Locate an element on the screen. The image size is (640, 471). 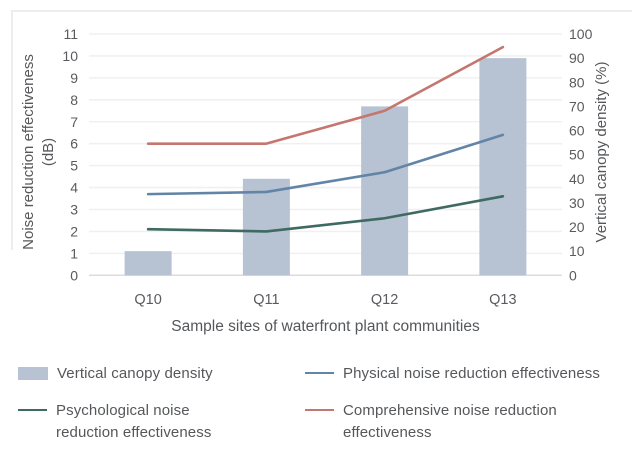
y-right-tick-label: 90 is located at coordinates (577, 58).